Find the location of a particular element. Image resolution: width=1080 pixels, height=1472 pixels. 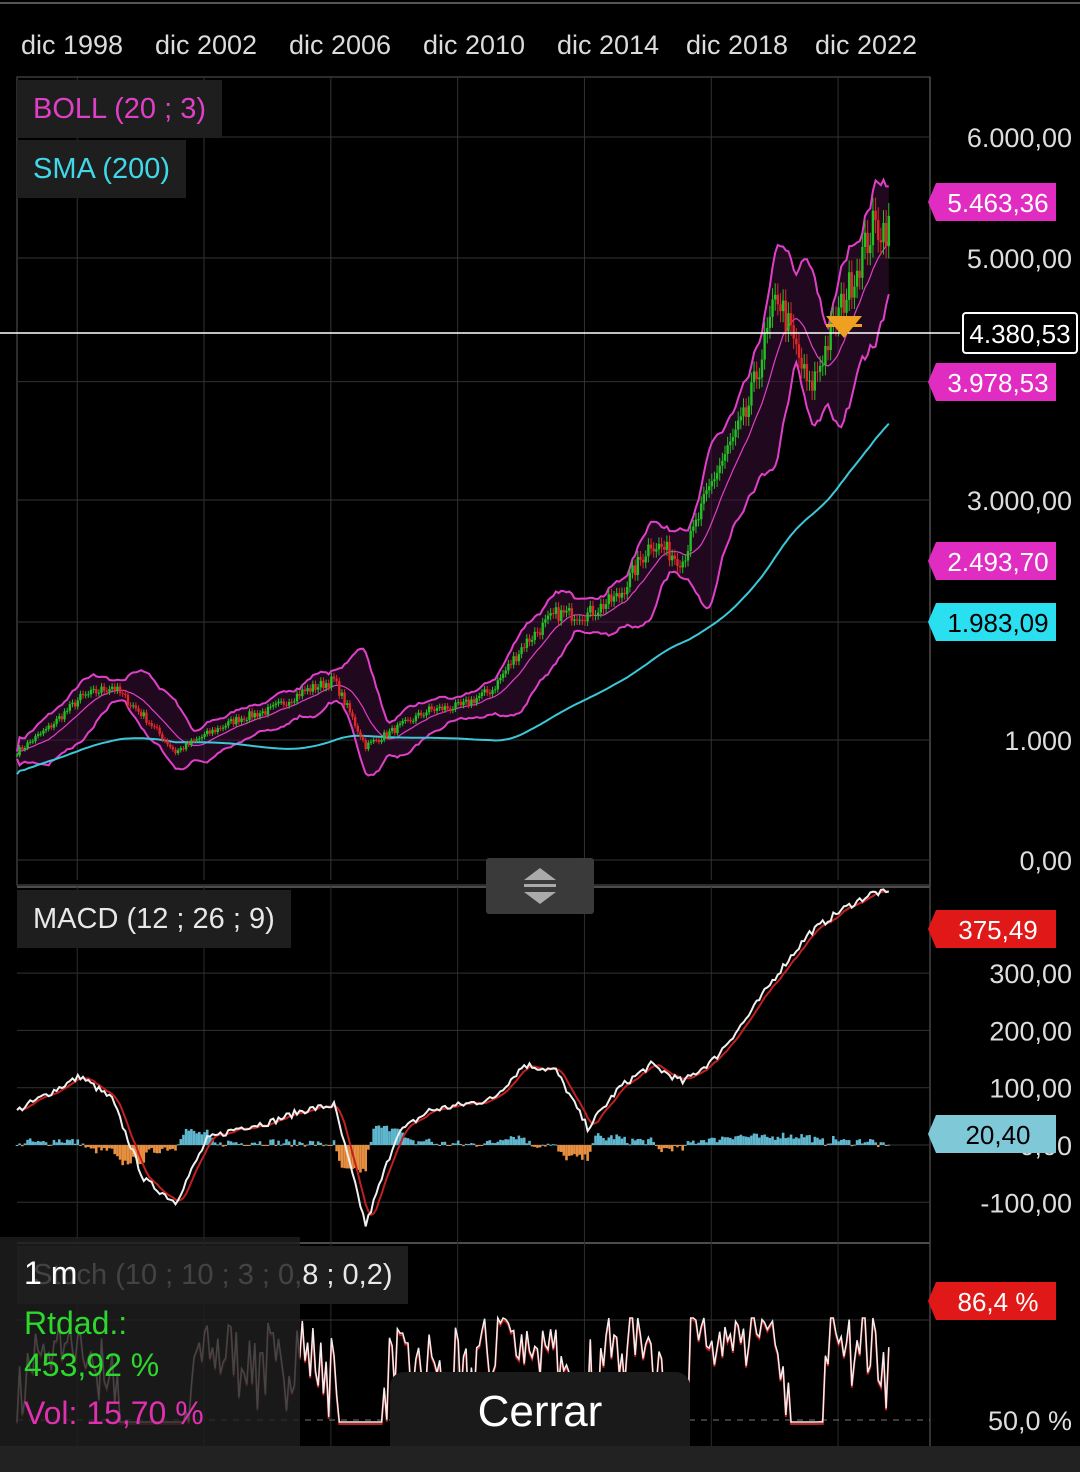

return-label: Rtdad.: is located at coordinates (76, 1323).